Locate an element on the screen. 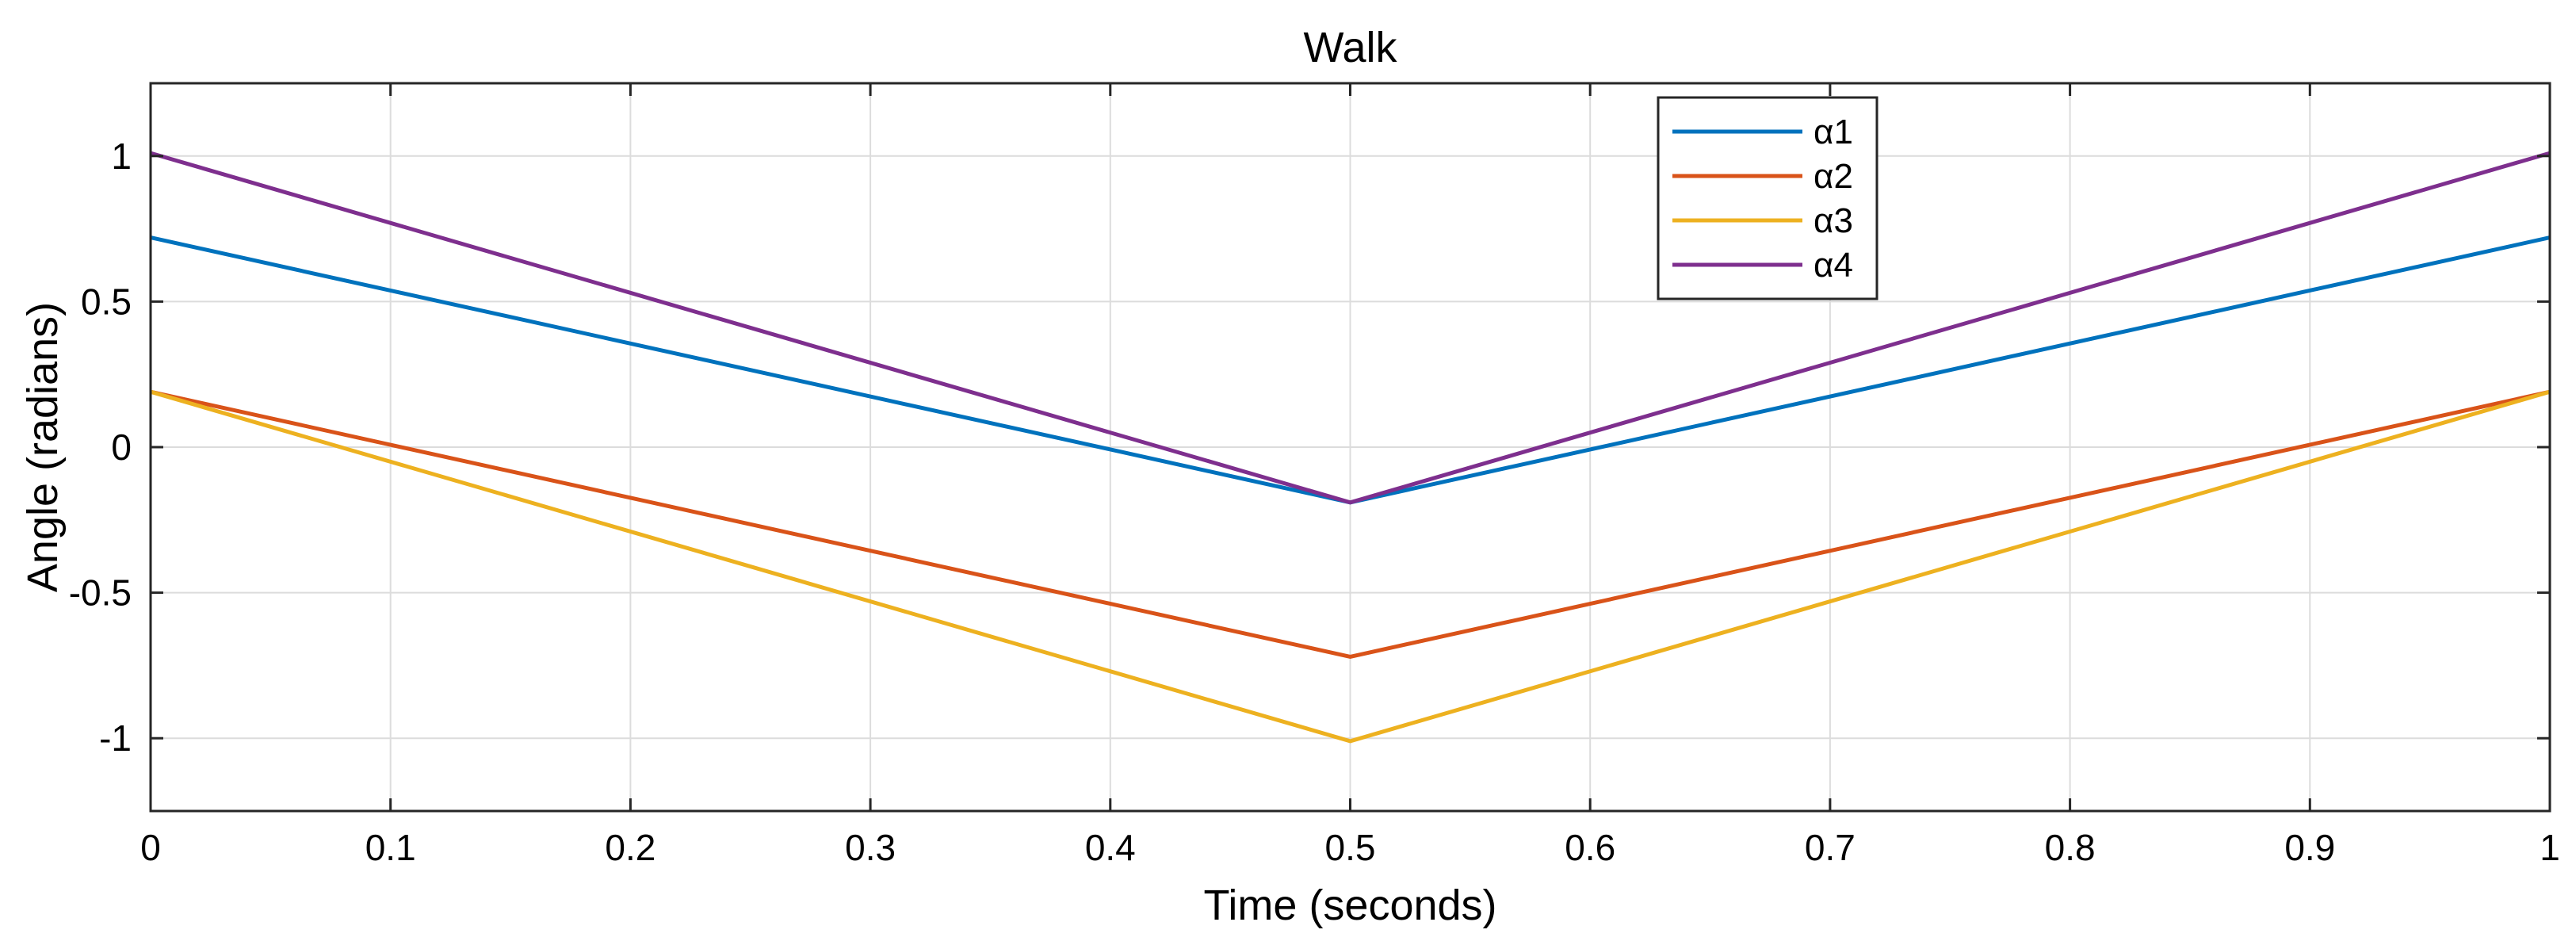  x-tick-label: 0.3 is located at coordinates (871, 847).